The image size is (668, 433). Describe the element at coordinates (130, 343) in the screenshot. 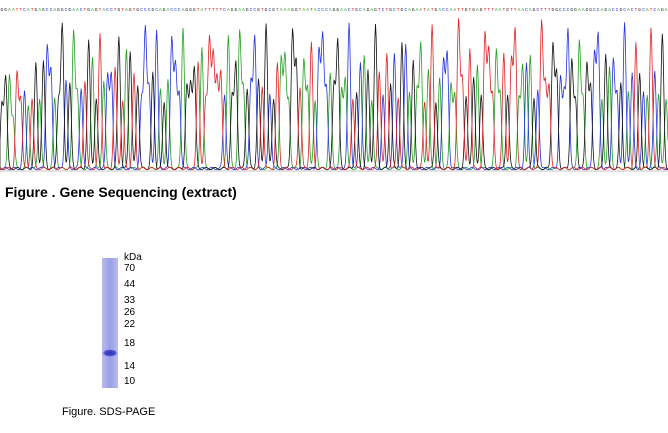

I see `marker-18: 18` at that location.